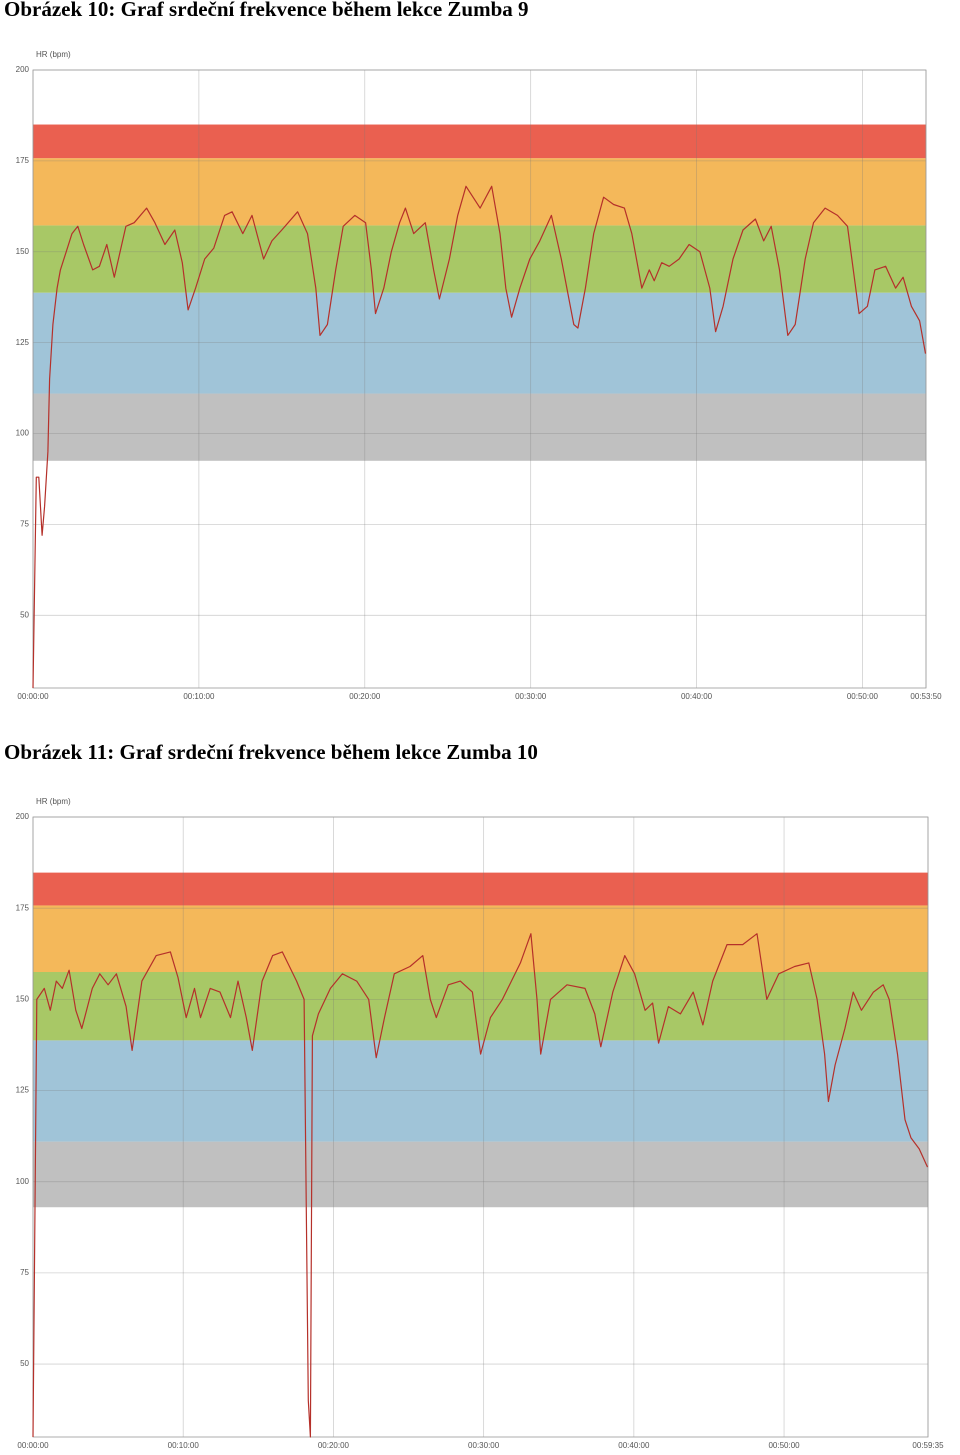 The image size is (960, 1455). What do you see at coordinates (926, 696) in the screenshot?
I see `x-tick-label: 00:53:50` at bounding box center [926, 696].